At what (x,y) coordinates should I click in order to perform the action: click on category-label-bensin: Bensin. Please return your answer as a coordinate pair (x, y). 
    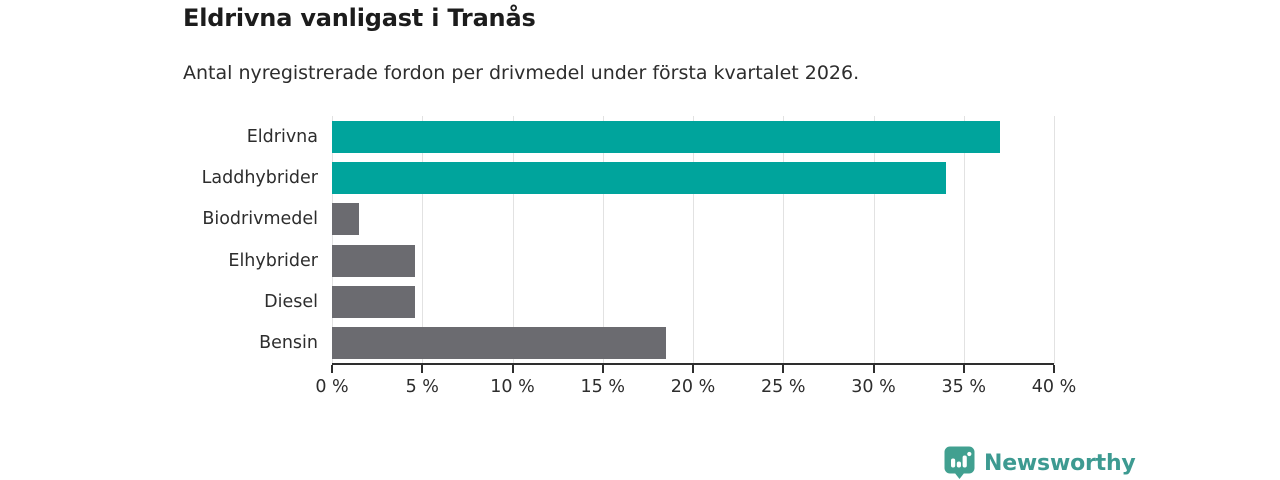
    Looking at the image, I should click on (288, 343).